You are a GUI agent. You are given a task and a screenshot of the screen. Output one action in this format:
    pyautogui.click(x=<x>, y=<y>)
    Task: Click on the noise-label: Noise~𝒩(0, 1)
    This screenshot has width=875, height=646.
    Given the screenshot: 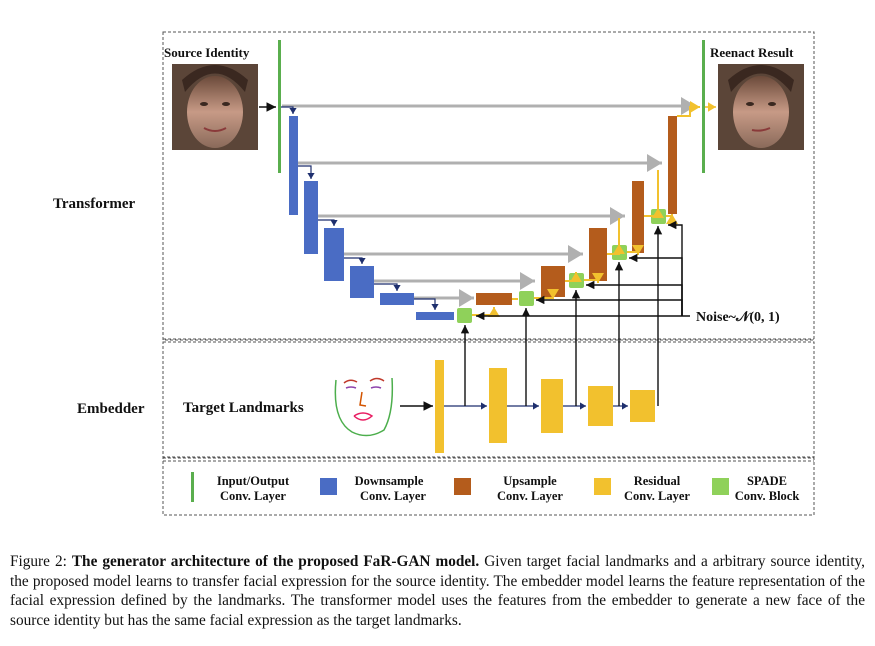 What is the action you would take?
    pyautogui.click(x=738, y=317)
    